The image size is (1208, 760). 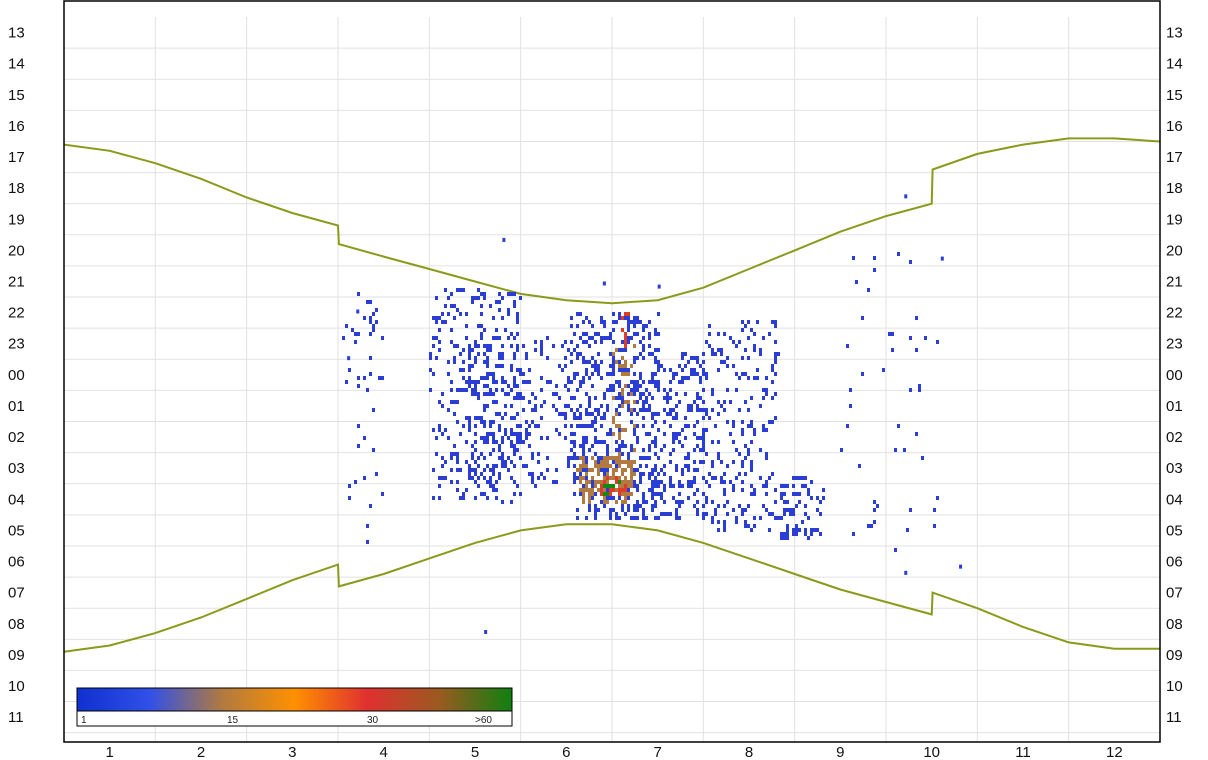 I want to click on x-tick-label: 7, so click(x=657, y=752).